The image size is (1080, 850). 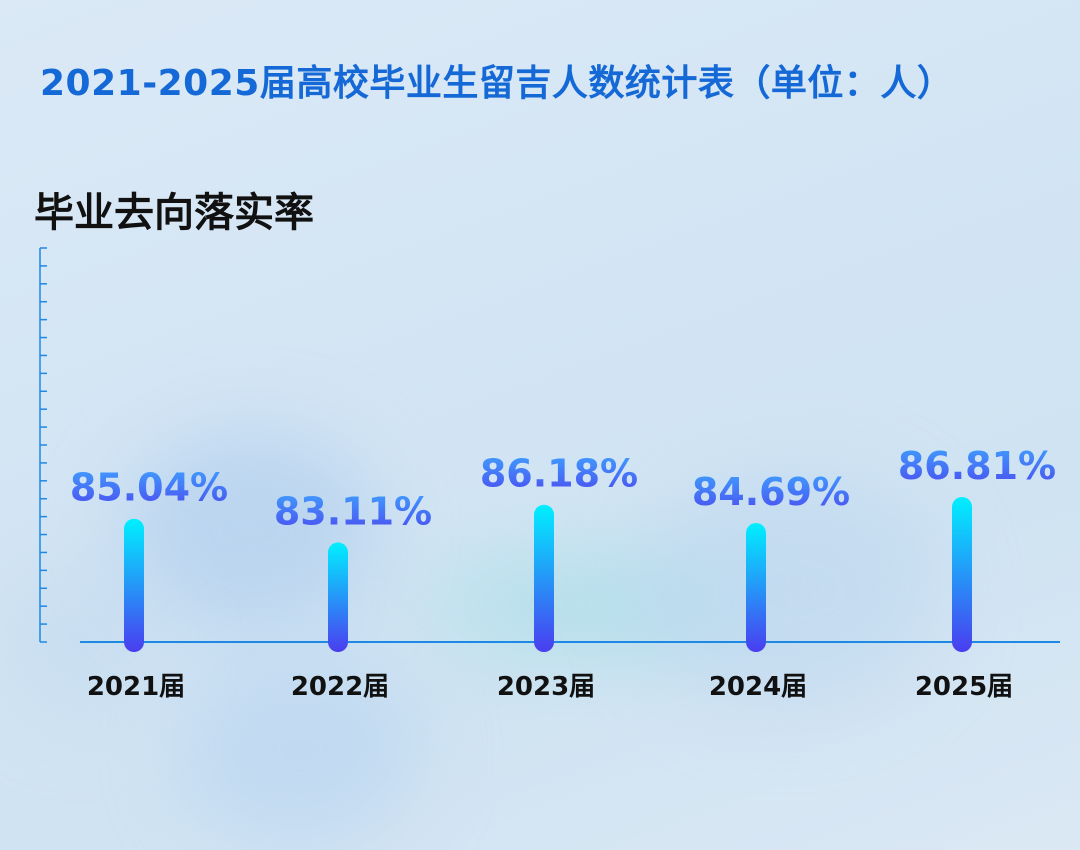 What do you see at coordinates (977, 466) in the screenshot?
I see `data-label: 86.81%` at bounding box center [977, 466].